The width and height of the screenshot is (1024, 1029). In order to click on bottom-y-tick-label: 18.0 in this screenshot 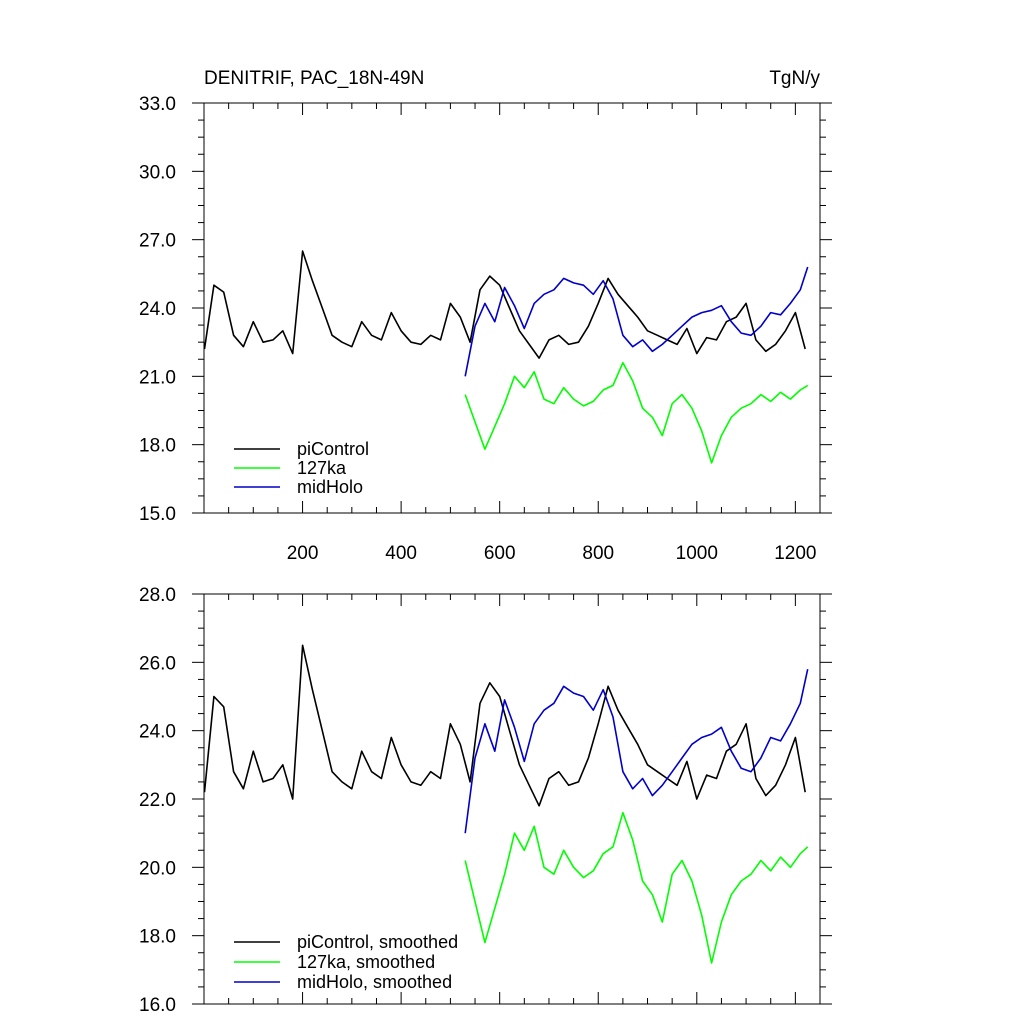, I will do `click(157, 937)`.